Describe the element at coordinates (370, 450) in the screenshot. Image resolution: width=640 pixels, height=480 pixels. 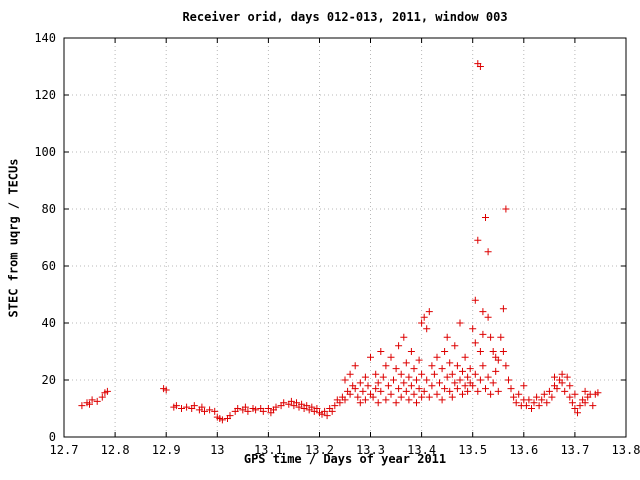
I see `x-tick-label: 13.3` at that location.